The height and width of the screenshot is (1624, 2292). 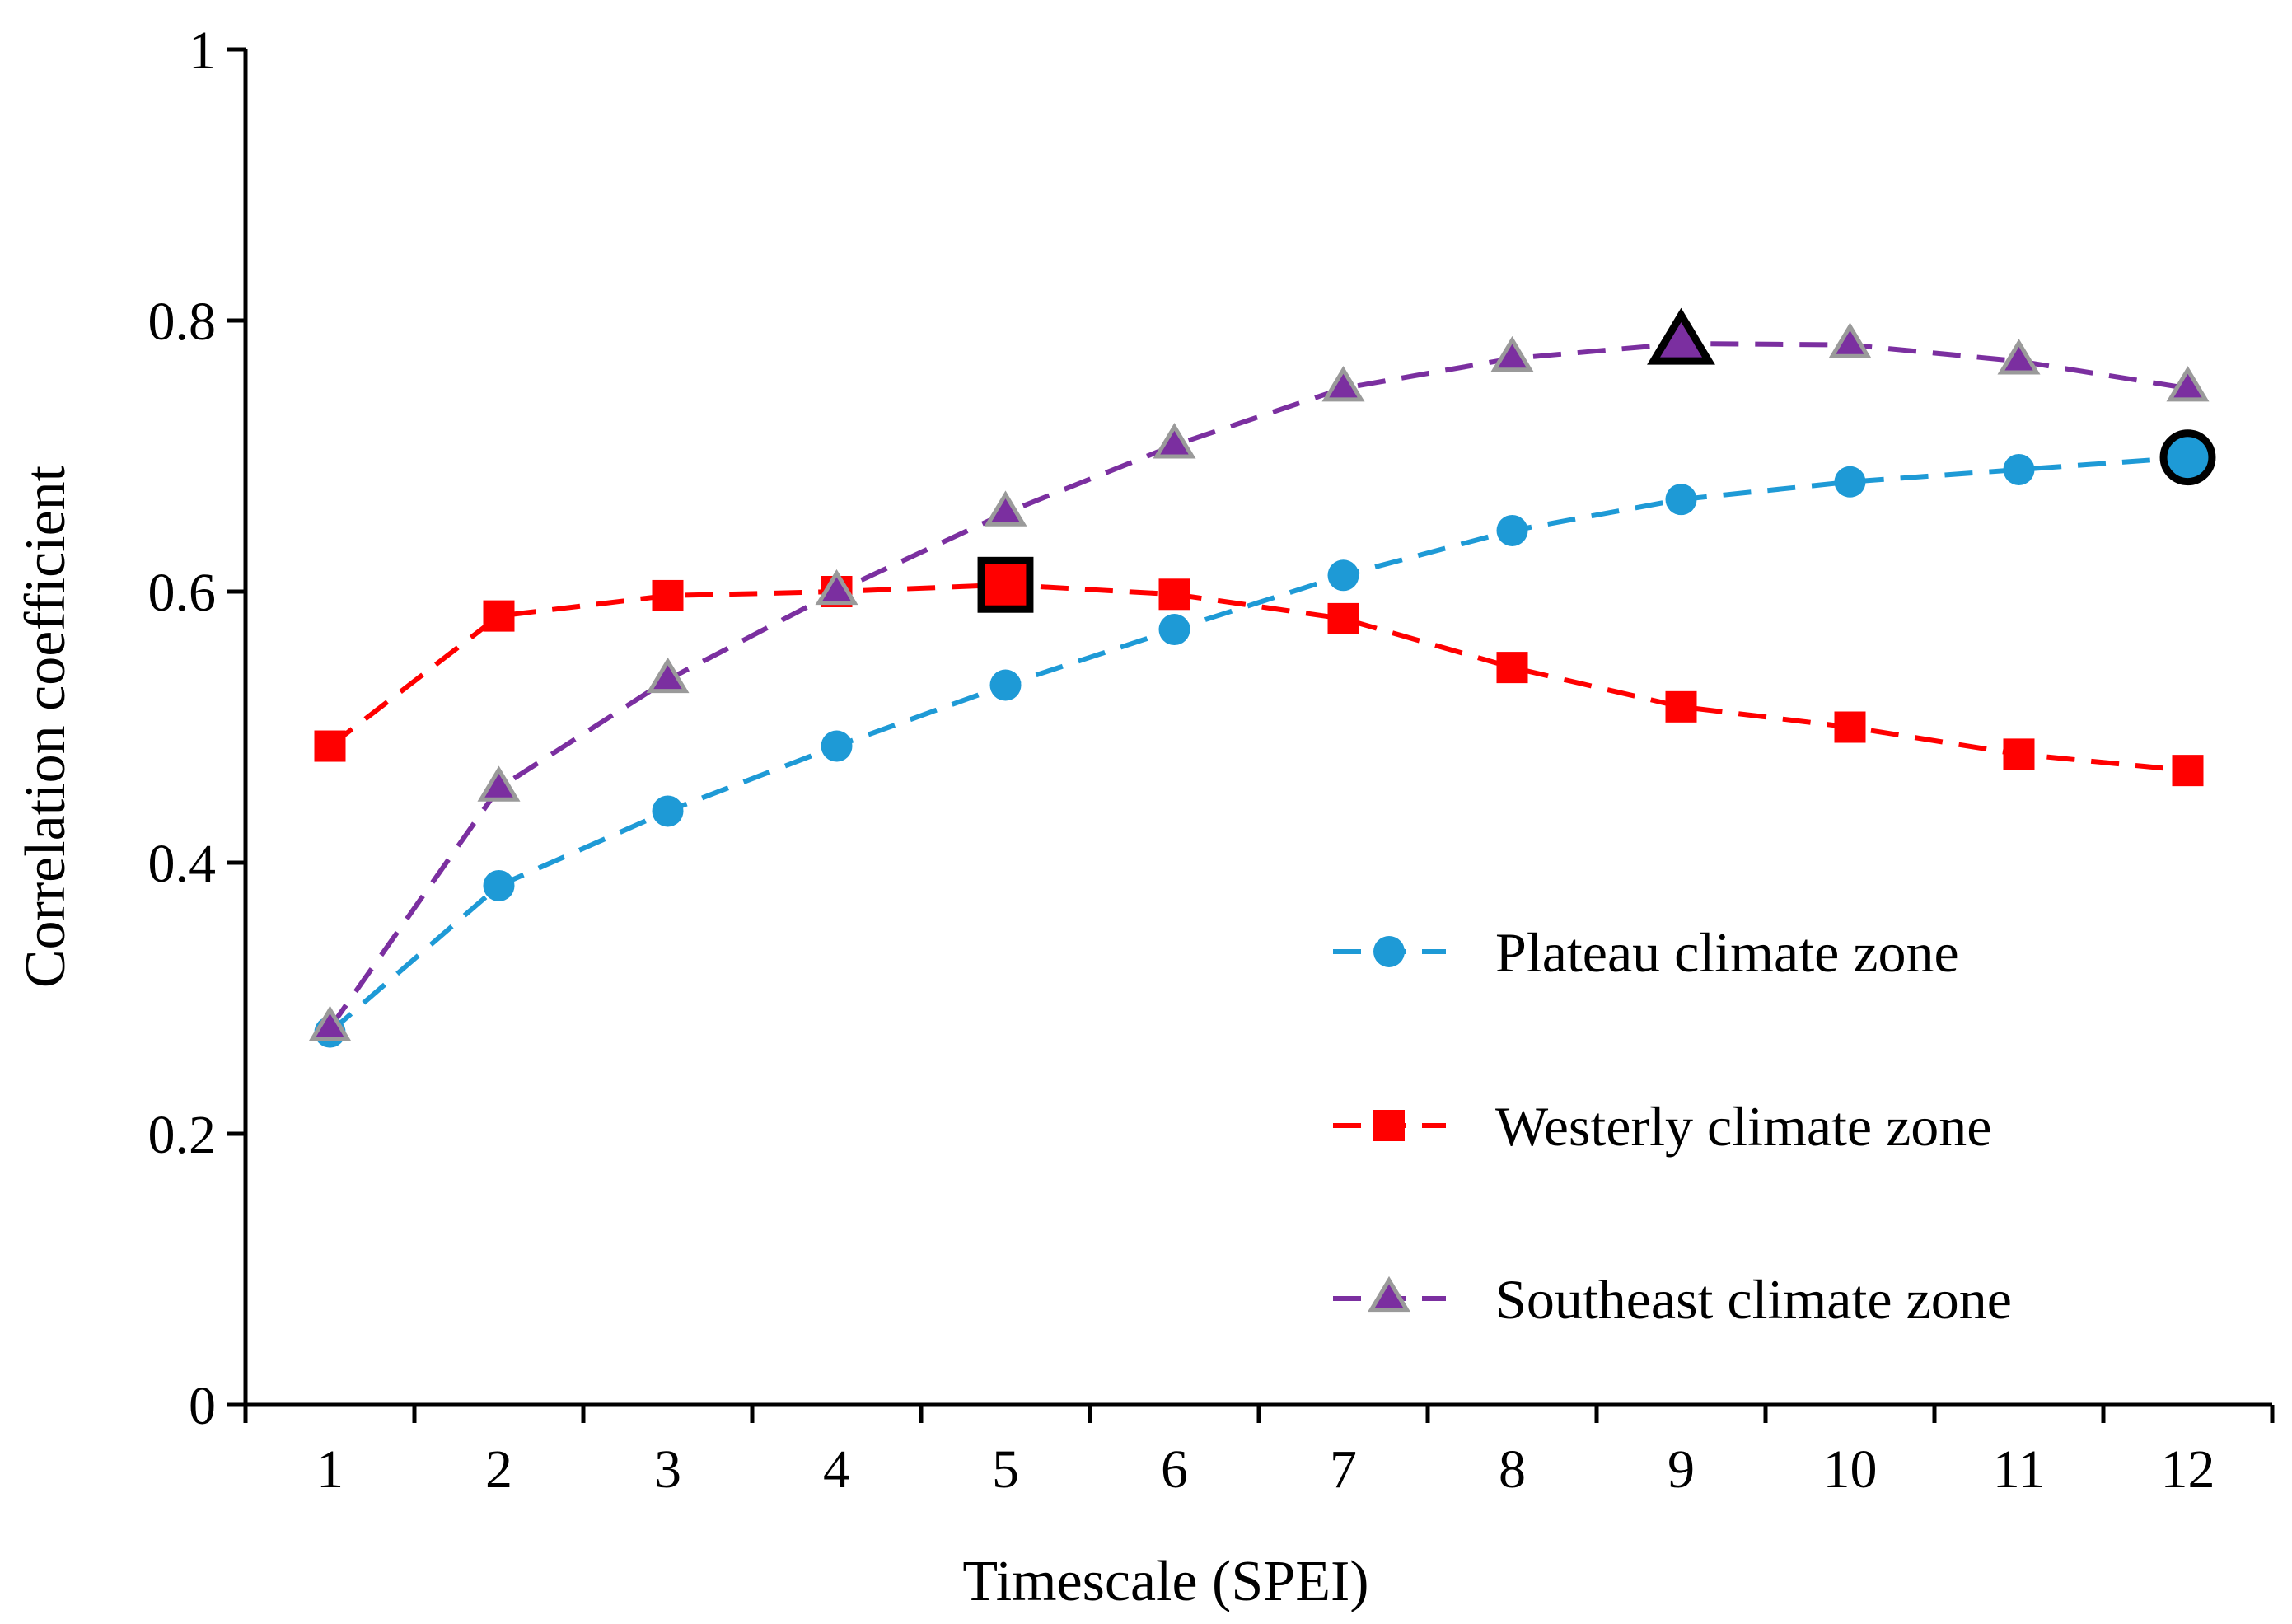 What do you see at coordinates (1754, 1299) in the screenshot?
I see `legend-label: Southeast climate zone` at bounding box center [1754, 1299].